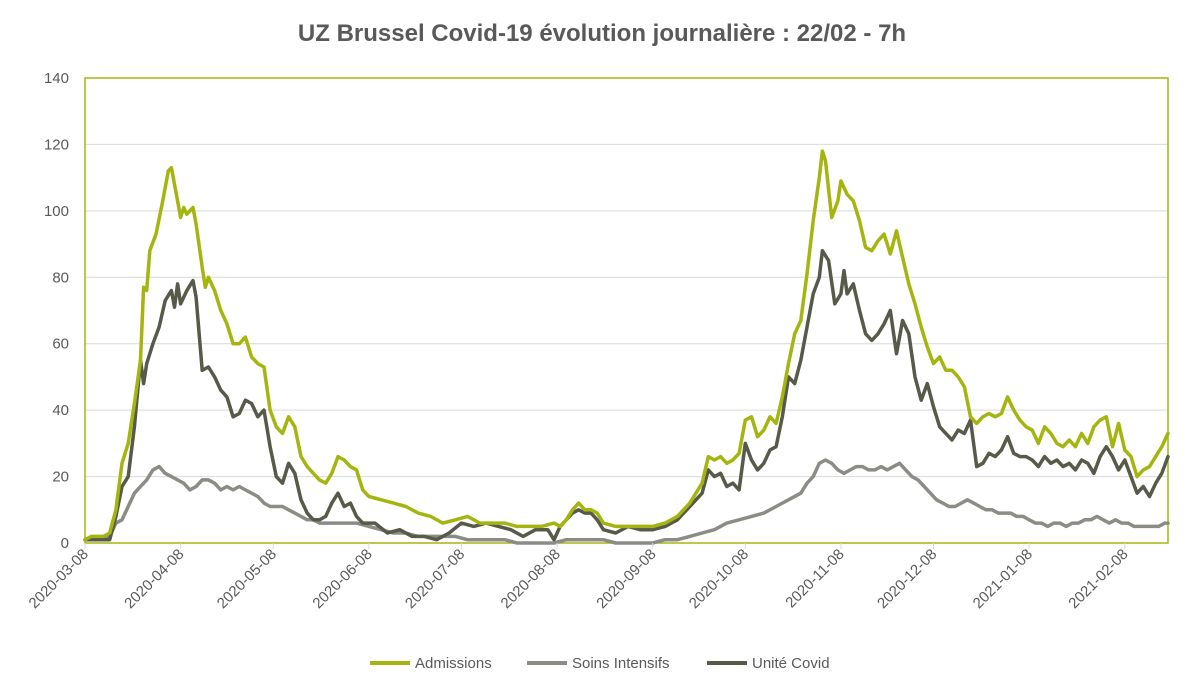 This screenshot has width=1204, height=694. What do you see at coordinates (719, 579) in the screenshot?
I see `x-tick-label: 2020-10-08` at bounding box center [719, 579].